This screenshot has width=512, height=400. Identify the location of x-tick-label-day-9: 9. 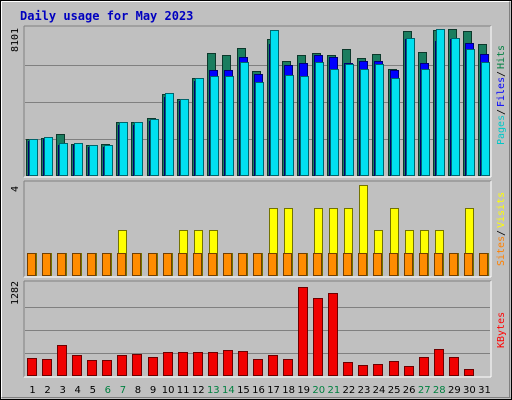
(153, 390).